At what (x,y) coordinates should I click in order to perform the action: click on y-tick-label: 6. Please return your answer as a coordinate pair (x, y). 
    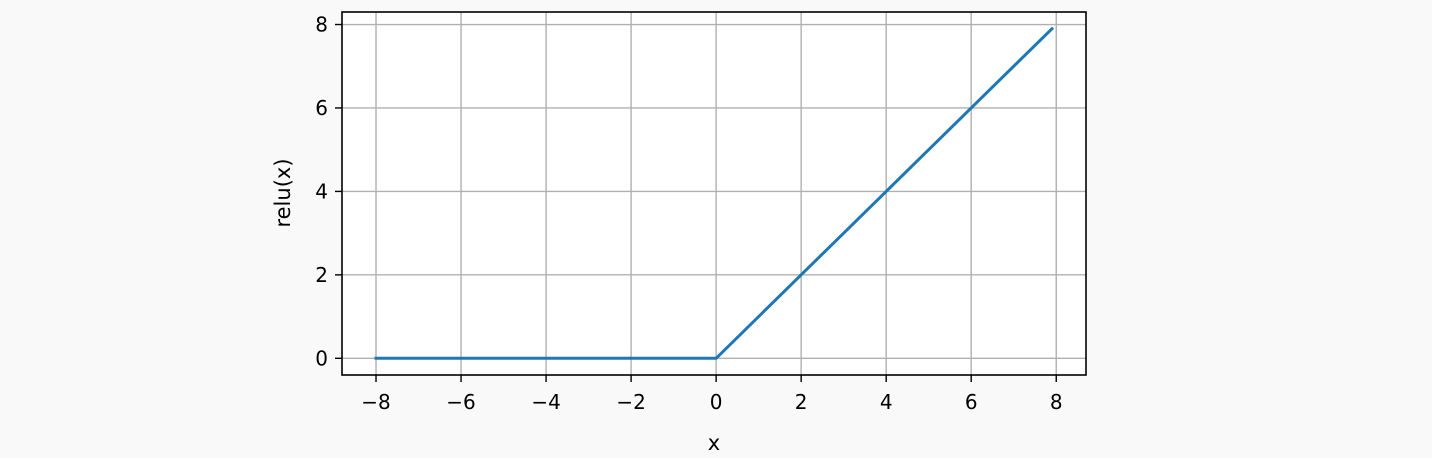
    Looking at the image, I should click on (321, 108).